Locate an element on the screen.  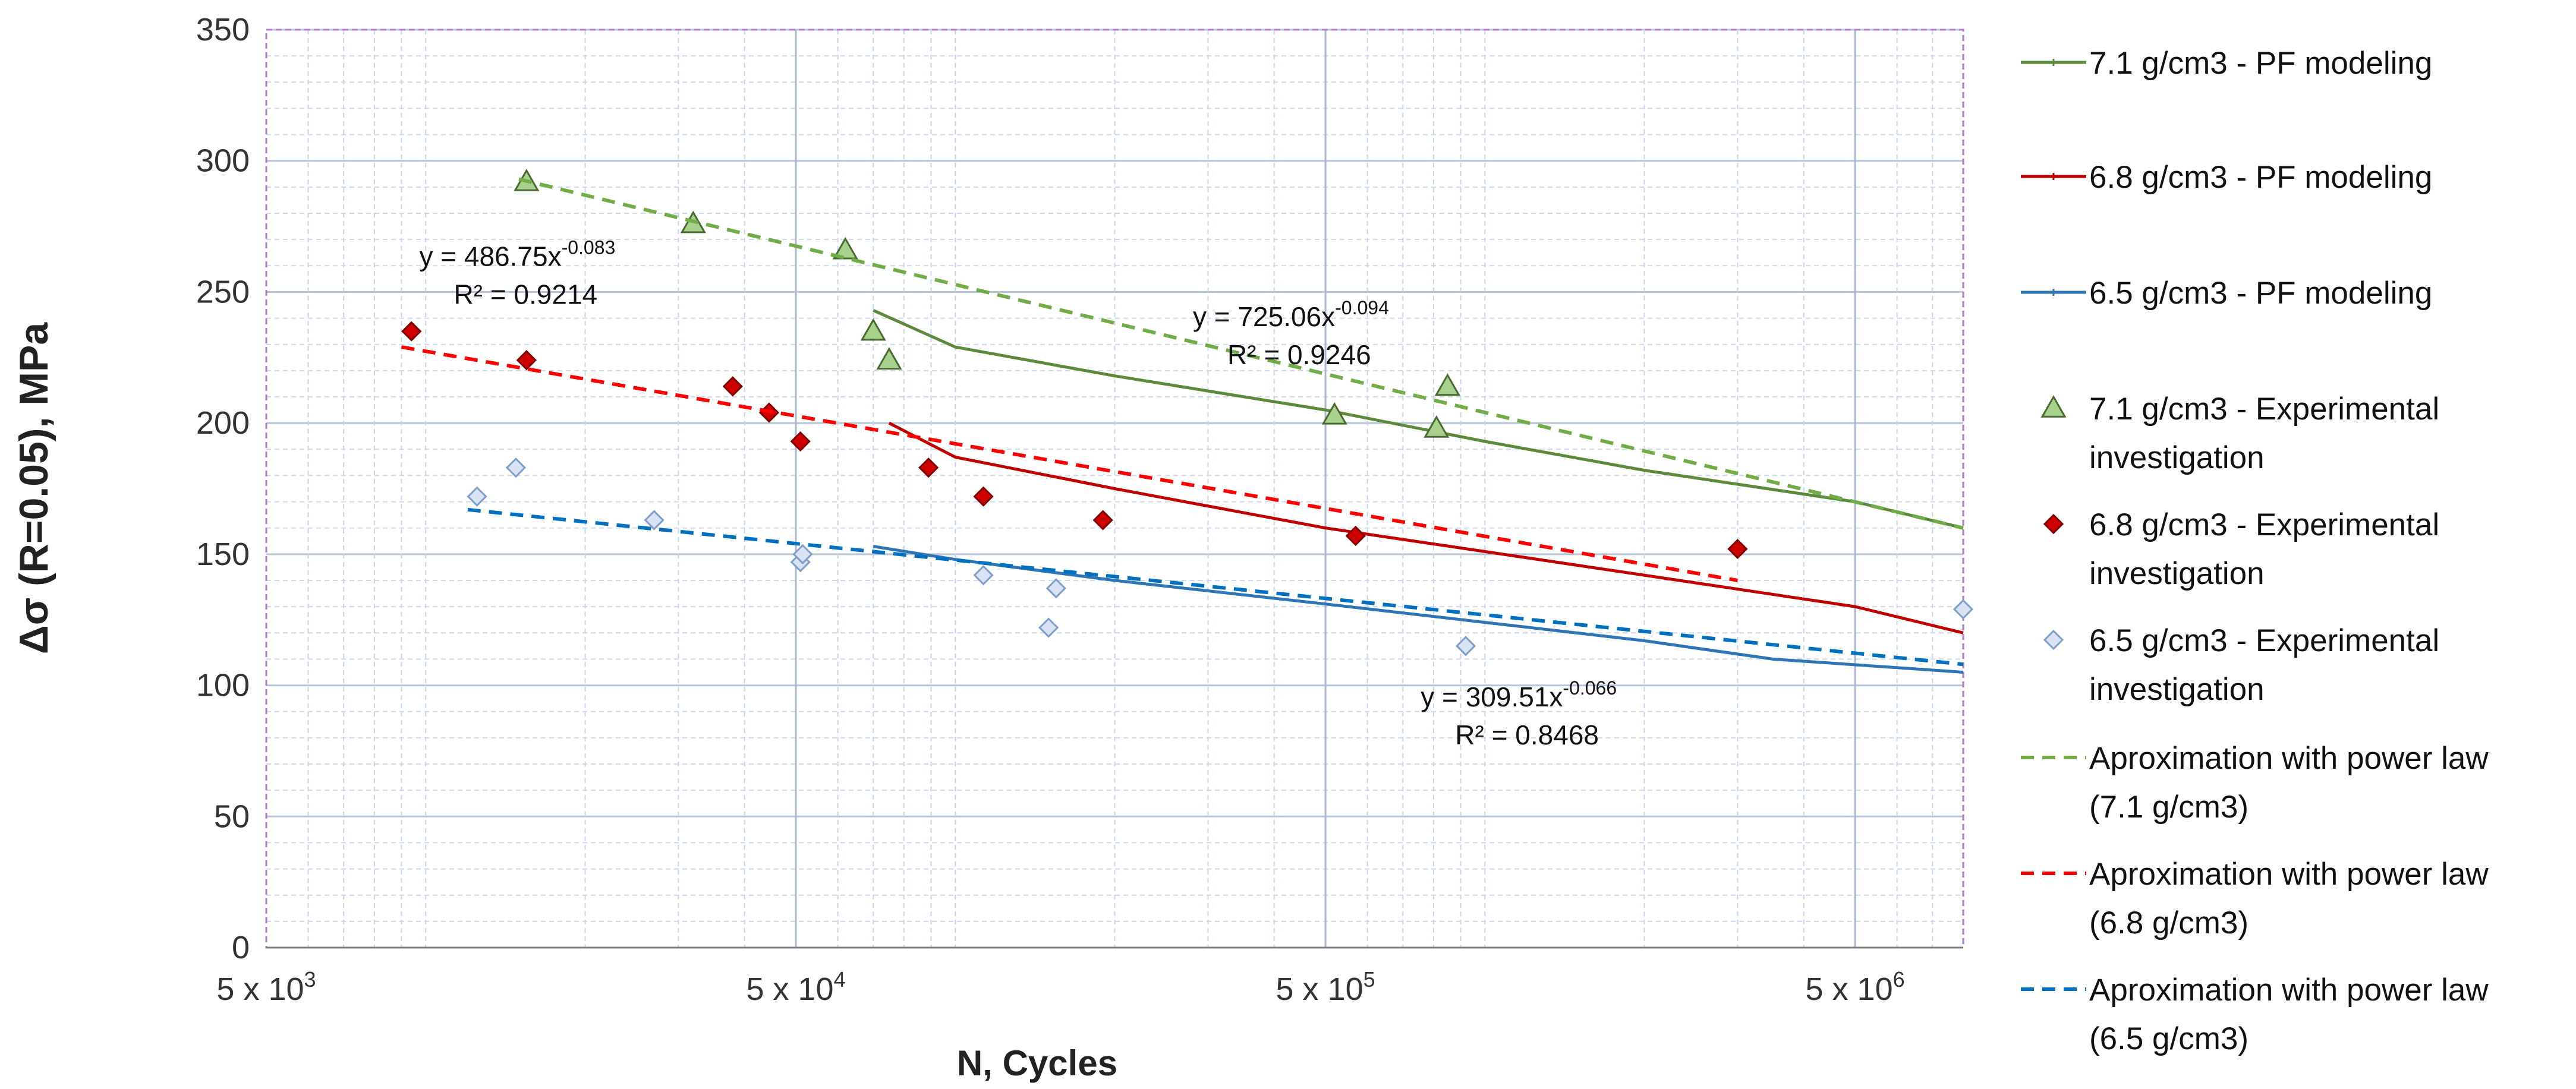
legend-item-4: 6.8 g/cm3 - Experimental investigation is located at coordinates (2241, 549).